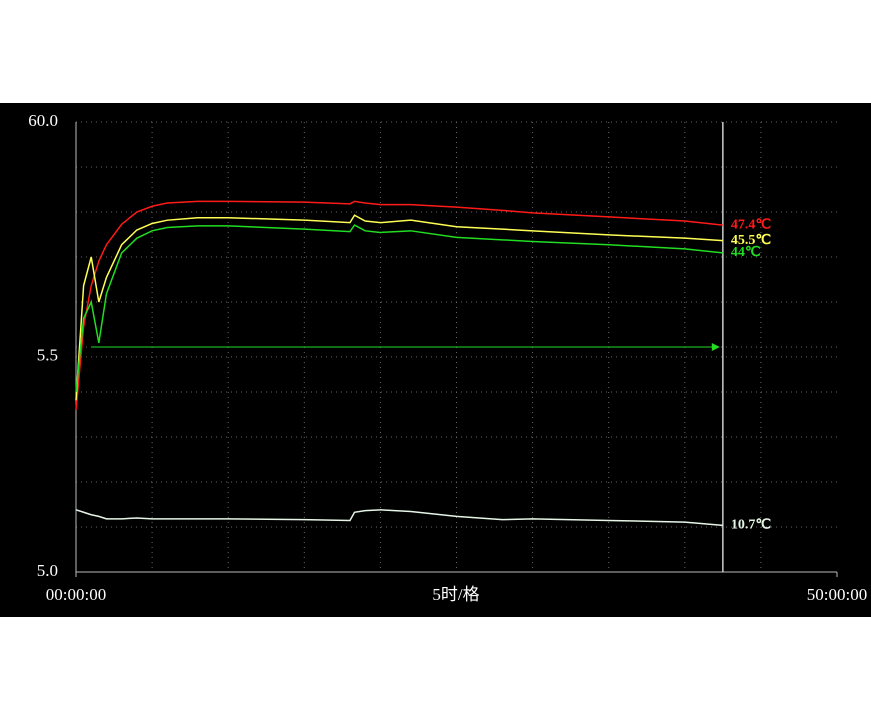  I want to click on series-line, so click(399, 518).